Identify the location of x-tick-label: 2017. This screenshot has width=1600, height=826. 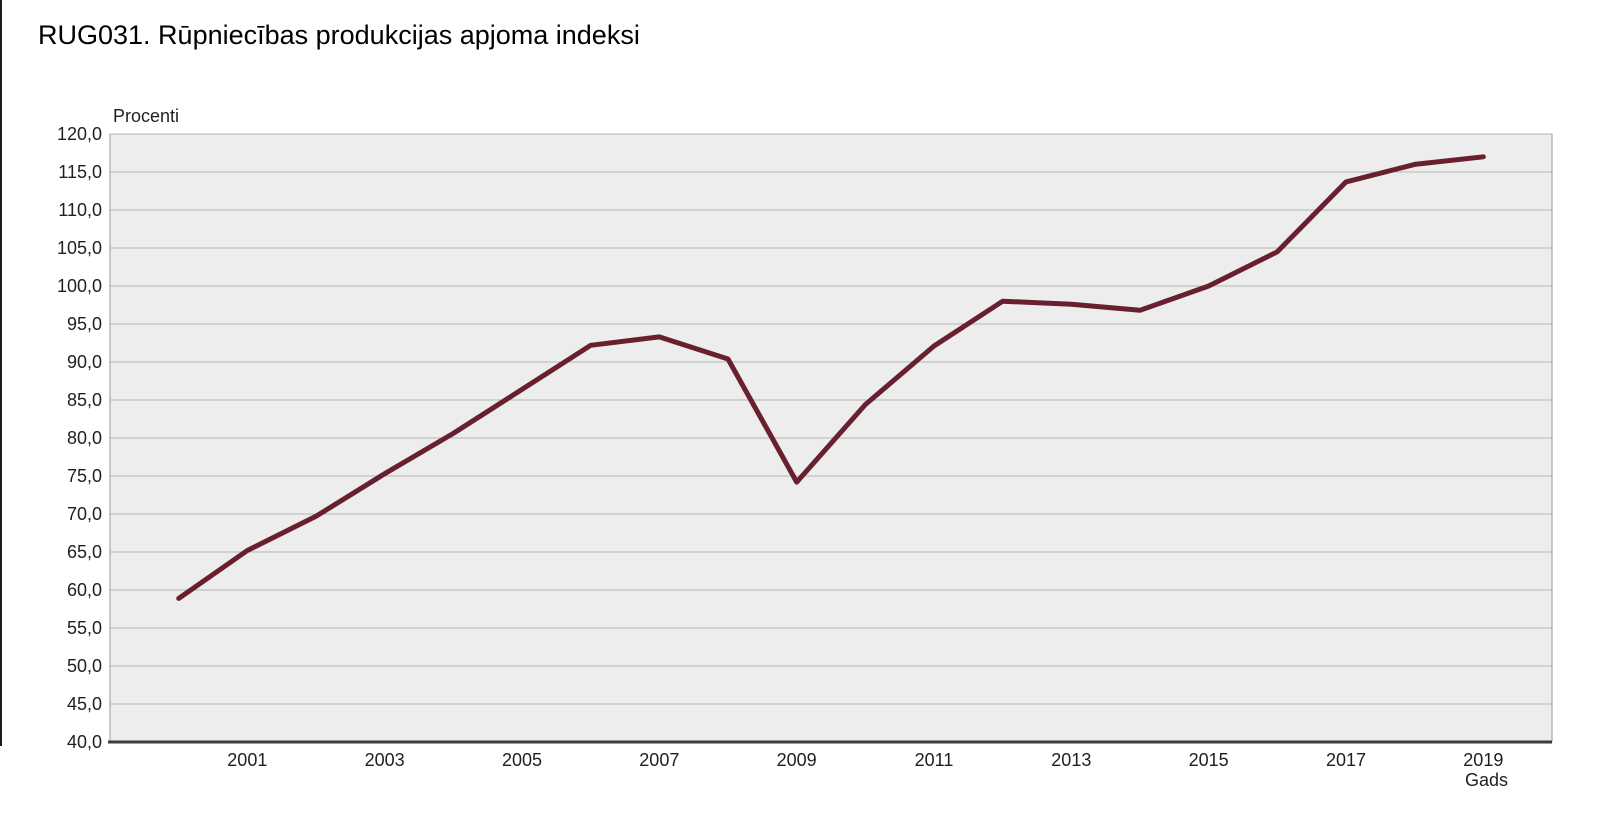
(1346, 760).